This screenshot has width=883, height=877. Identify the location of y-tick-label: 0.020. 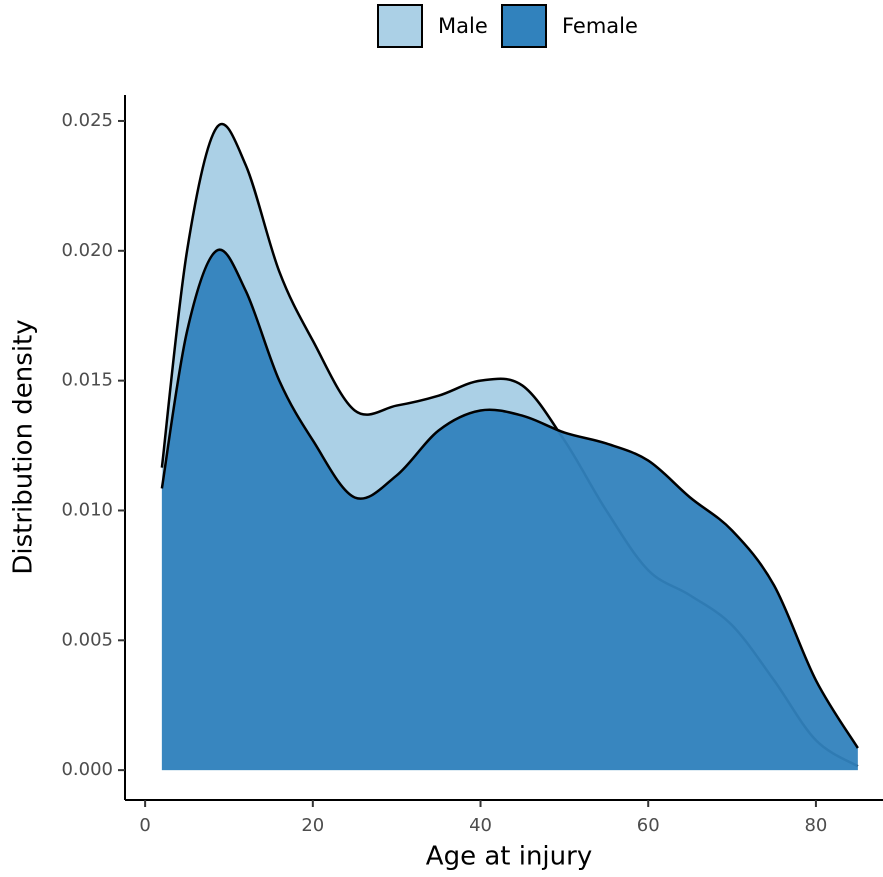
(87, 250).